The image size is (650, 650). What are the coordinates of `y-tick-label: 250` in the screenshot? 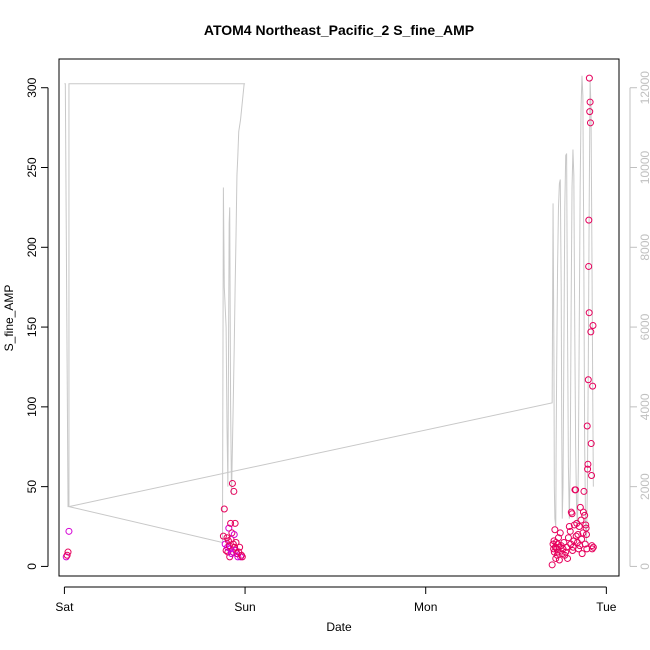 It's located at (32, 167).